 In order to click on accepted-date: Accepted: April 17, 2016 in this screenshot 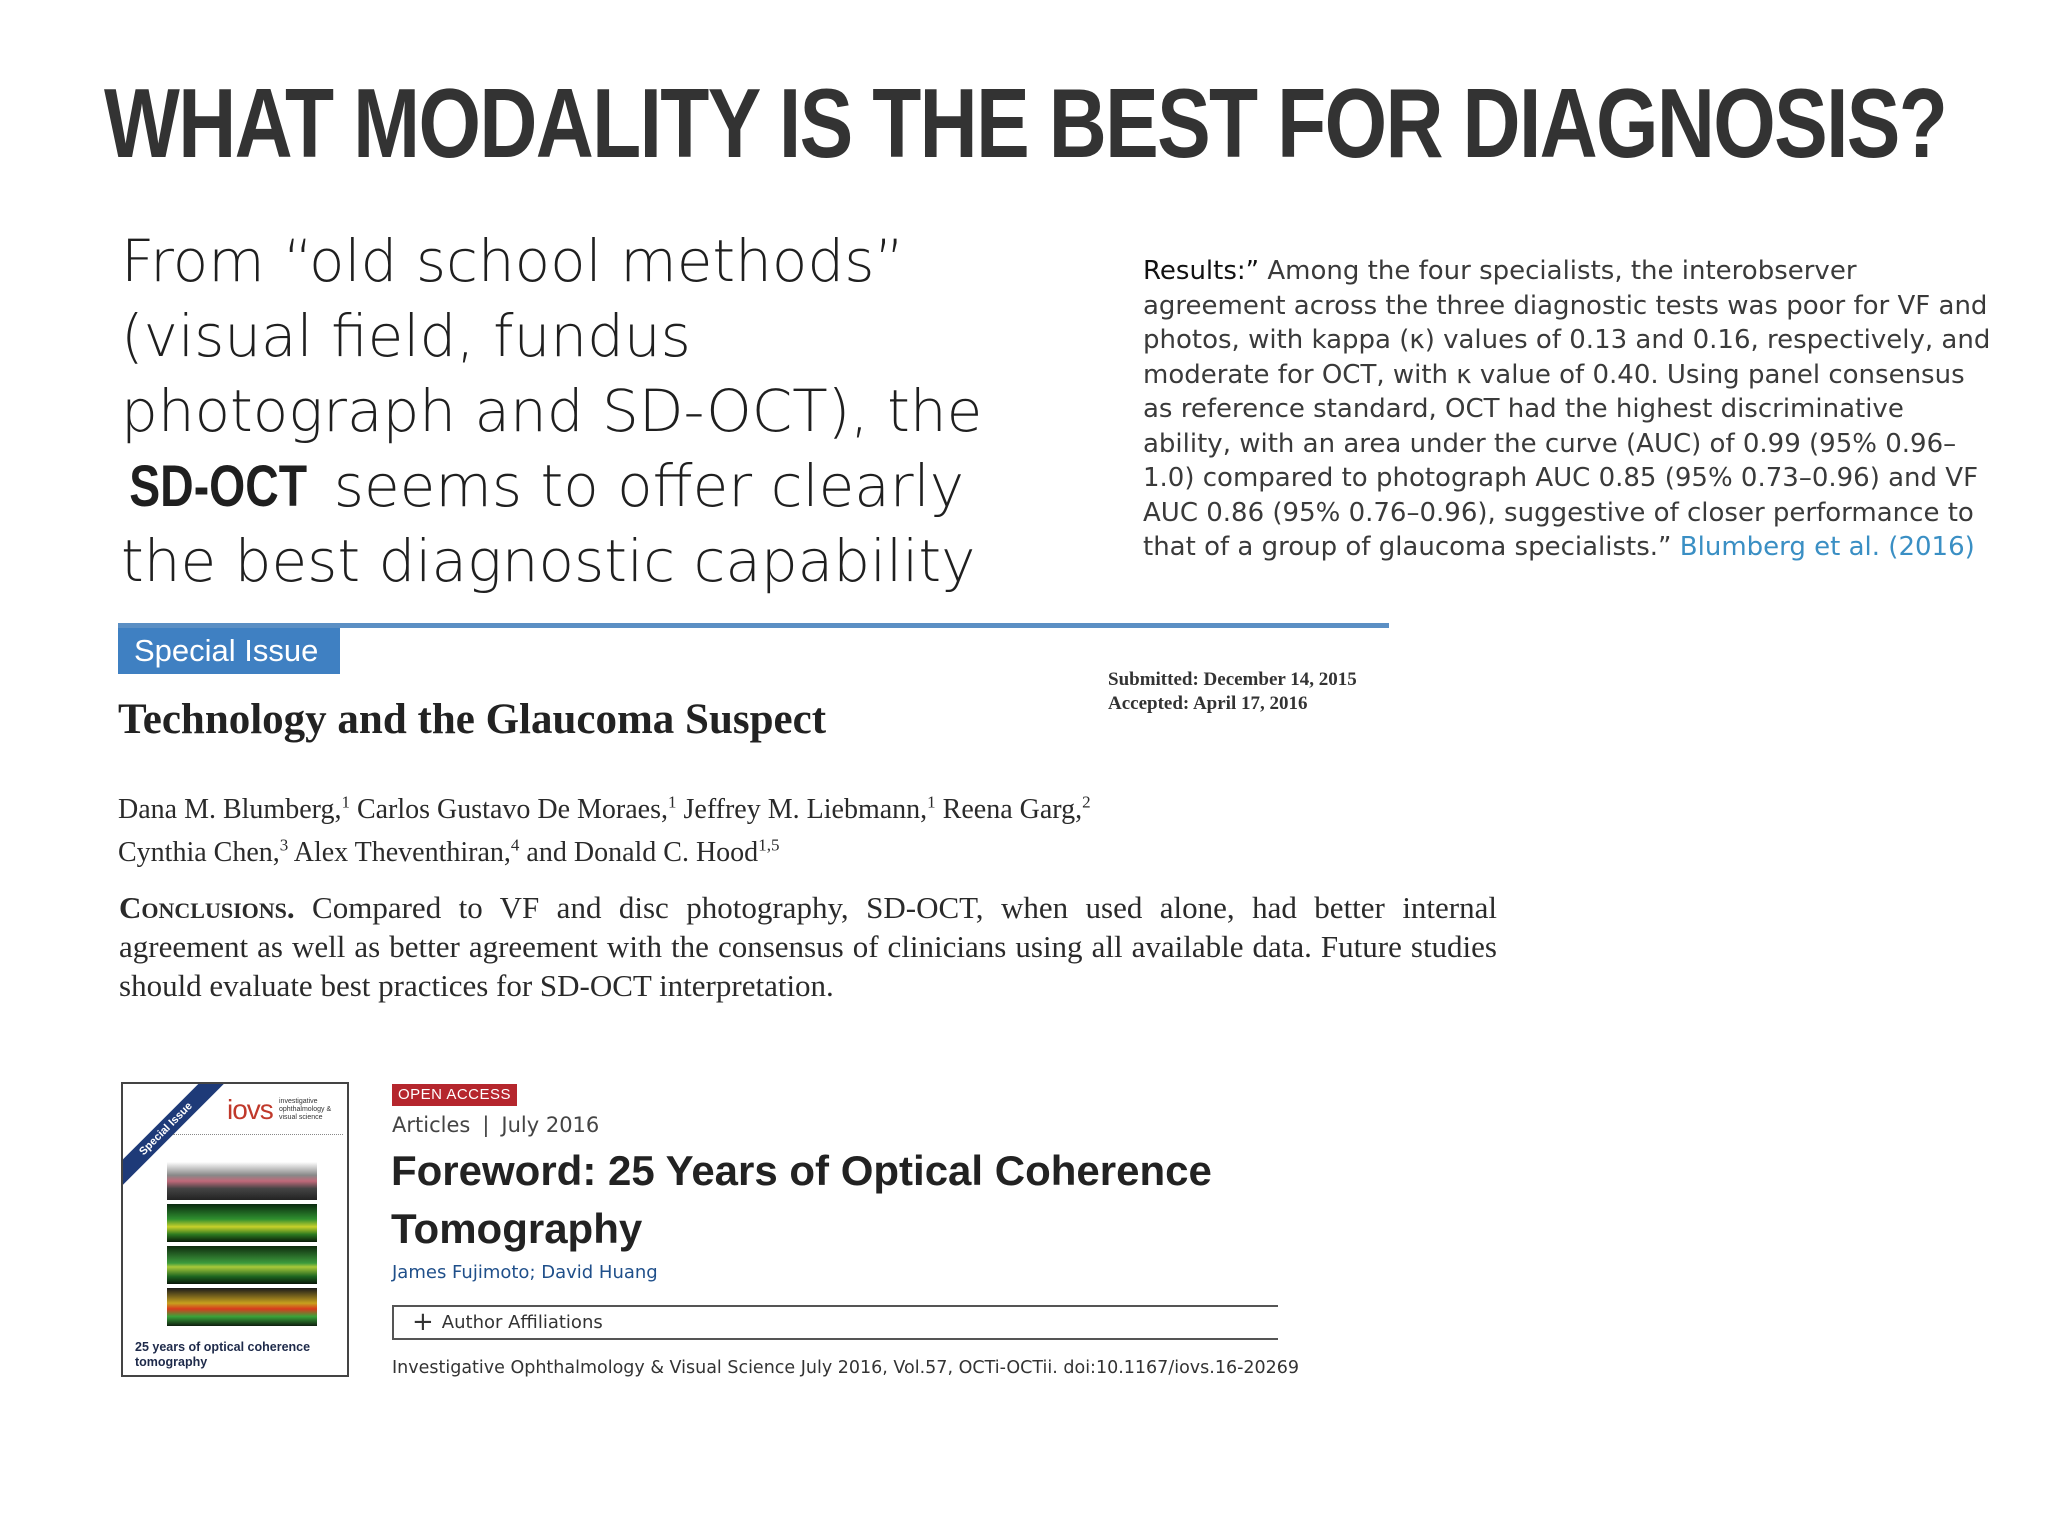, I will do `click(1208, 703)`.